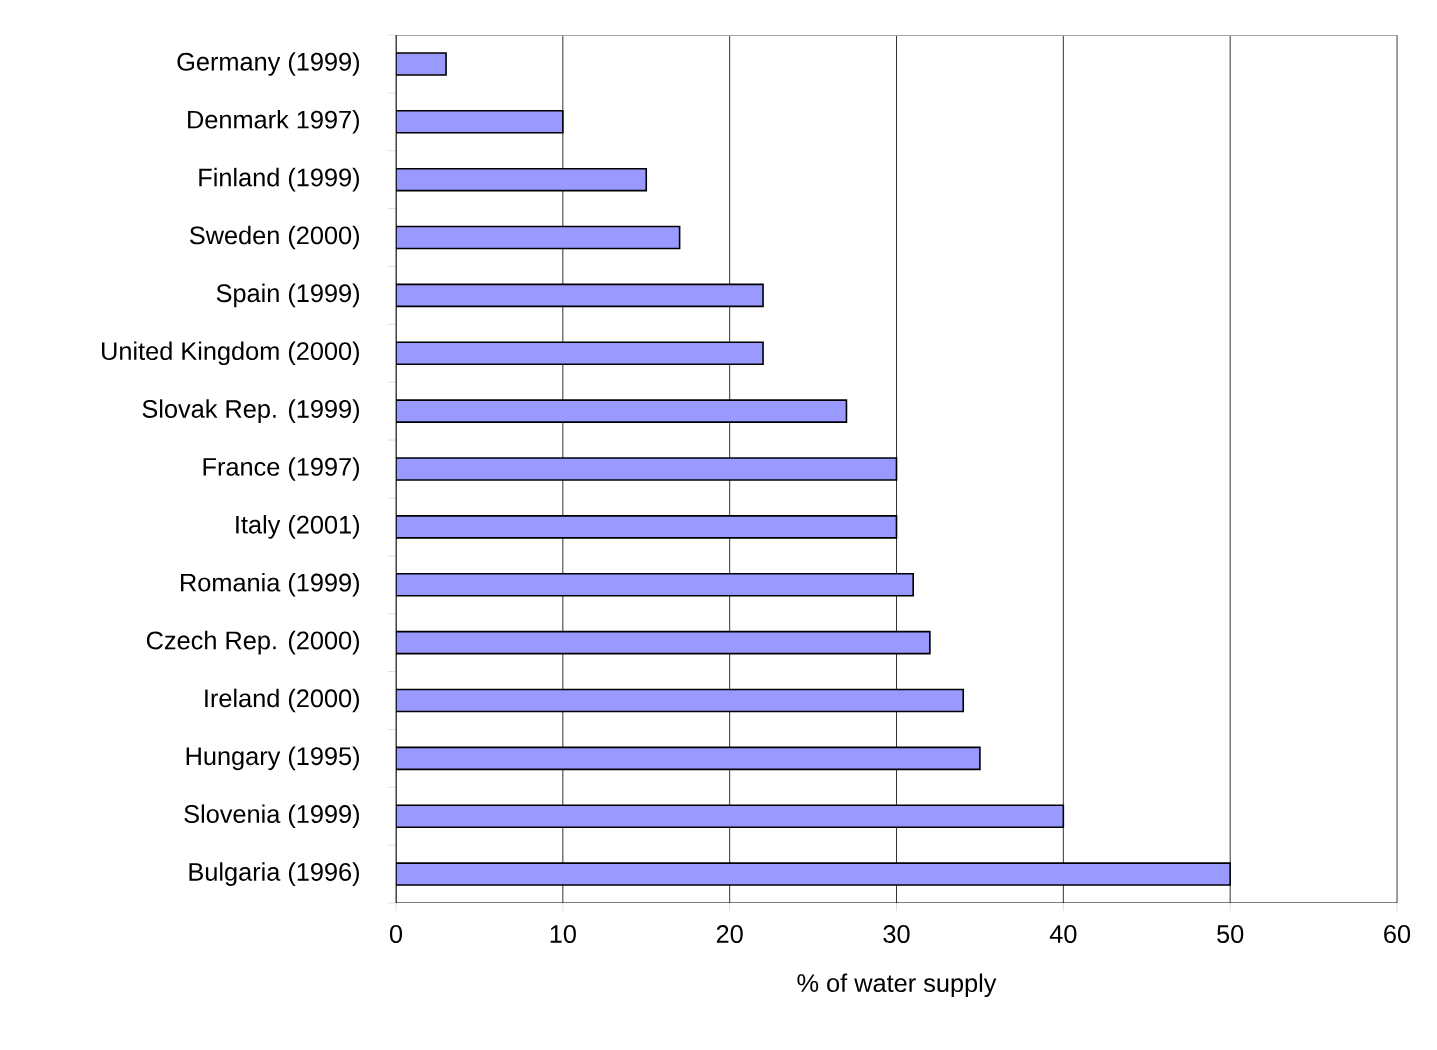 This screenshot has width=1437, height=1050. I want to click on y-tick-label: Slovak Rep. (1999), so click(250, 411).